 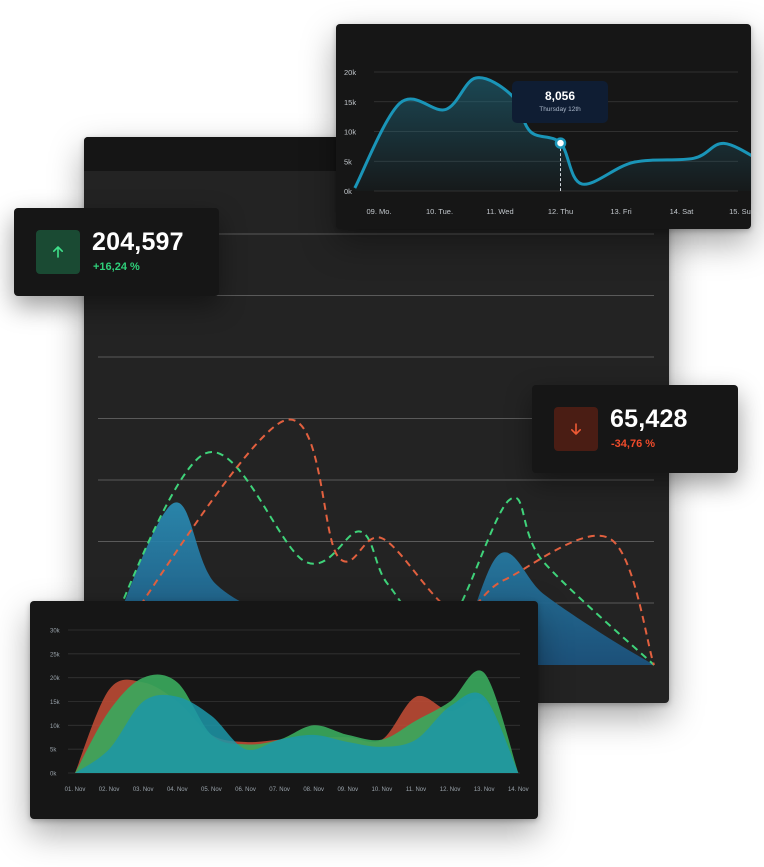 I want to click on kpi-decrease-value: 65,428, so click(x=649, y=419).